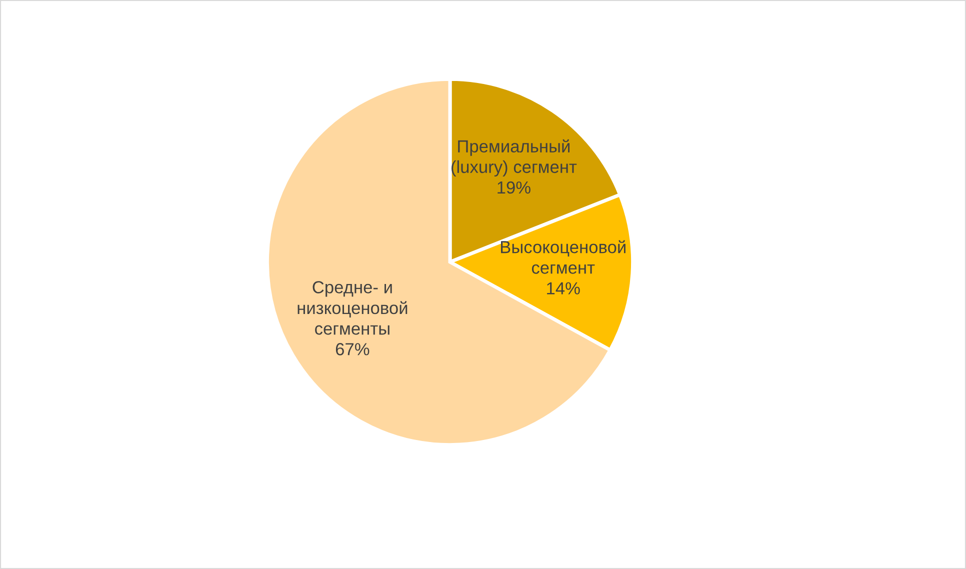  What do you see at coordinates (514, 187) in the screenshot?
I see `data-label: 19%` at bounding box center [514, 187].